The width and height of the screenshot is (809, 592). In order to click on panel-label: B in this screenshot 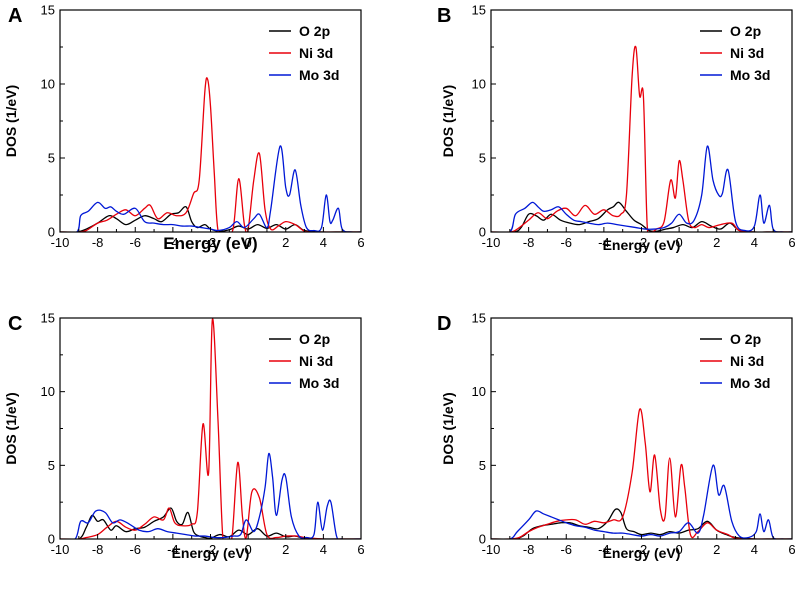, I will do `click(444, 16)`.